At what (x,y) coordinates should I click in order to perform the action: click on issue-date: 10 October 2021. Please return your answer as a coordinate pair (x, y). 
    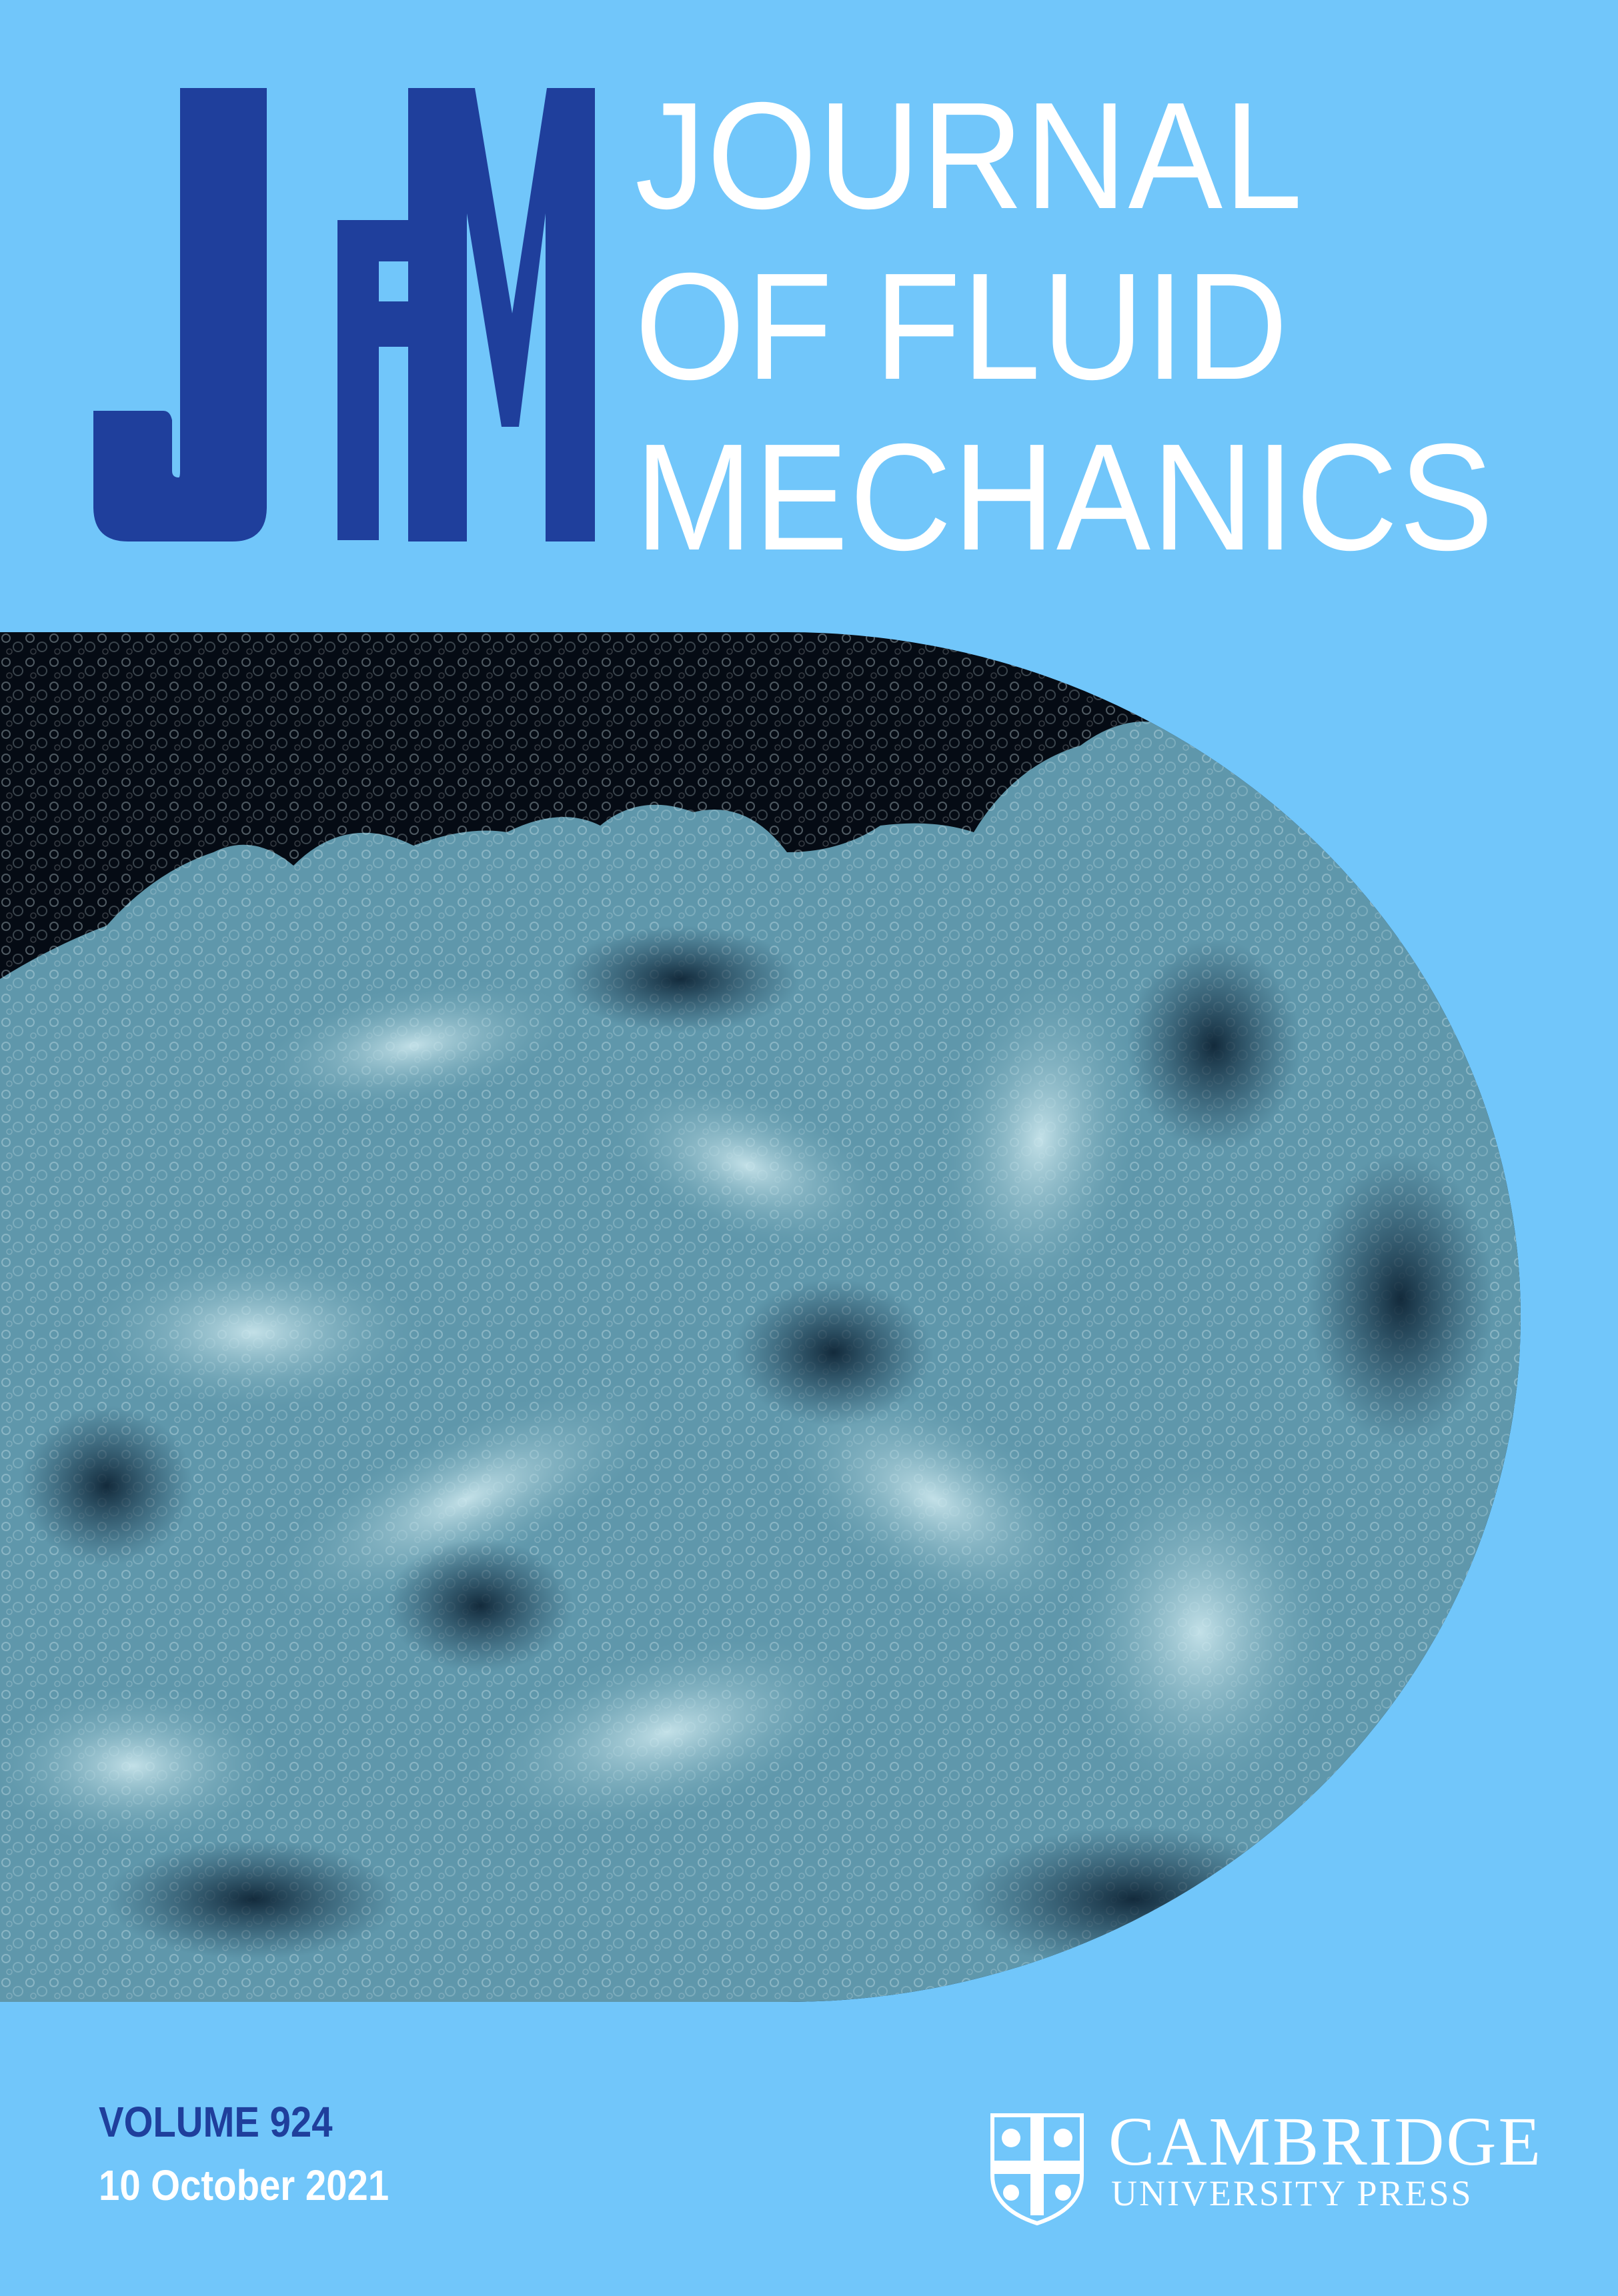
    Looking at the image, I should click on (244, 2185).